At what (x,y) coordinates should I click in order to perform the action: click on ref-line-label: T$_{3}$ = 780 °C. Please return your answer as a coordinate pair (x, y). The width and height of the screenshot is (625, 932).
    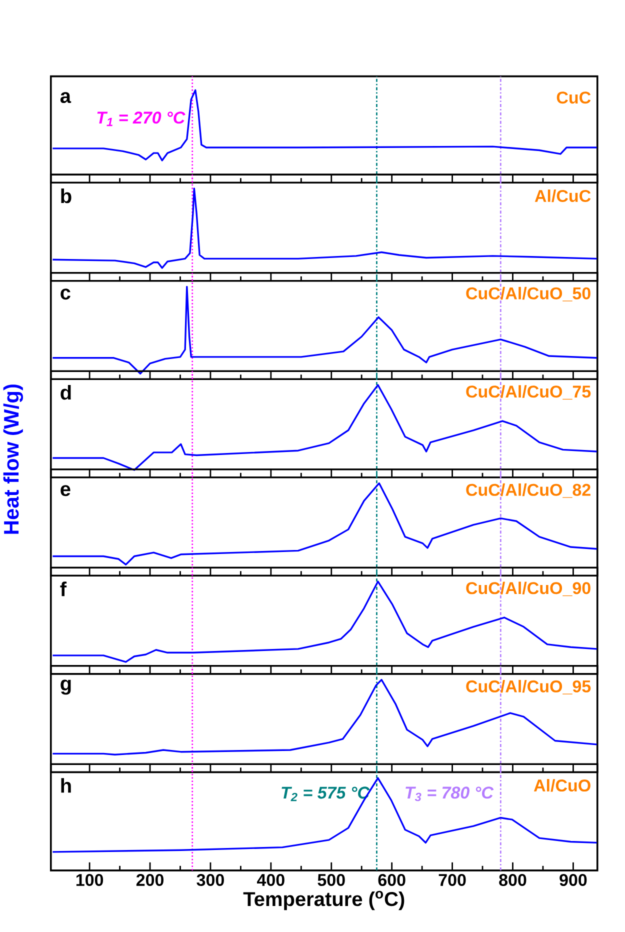
    Looking at the image, I should click on (450, 794).